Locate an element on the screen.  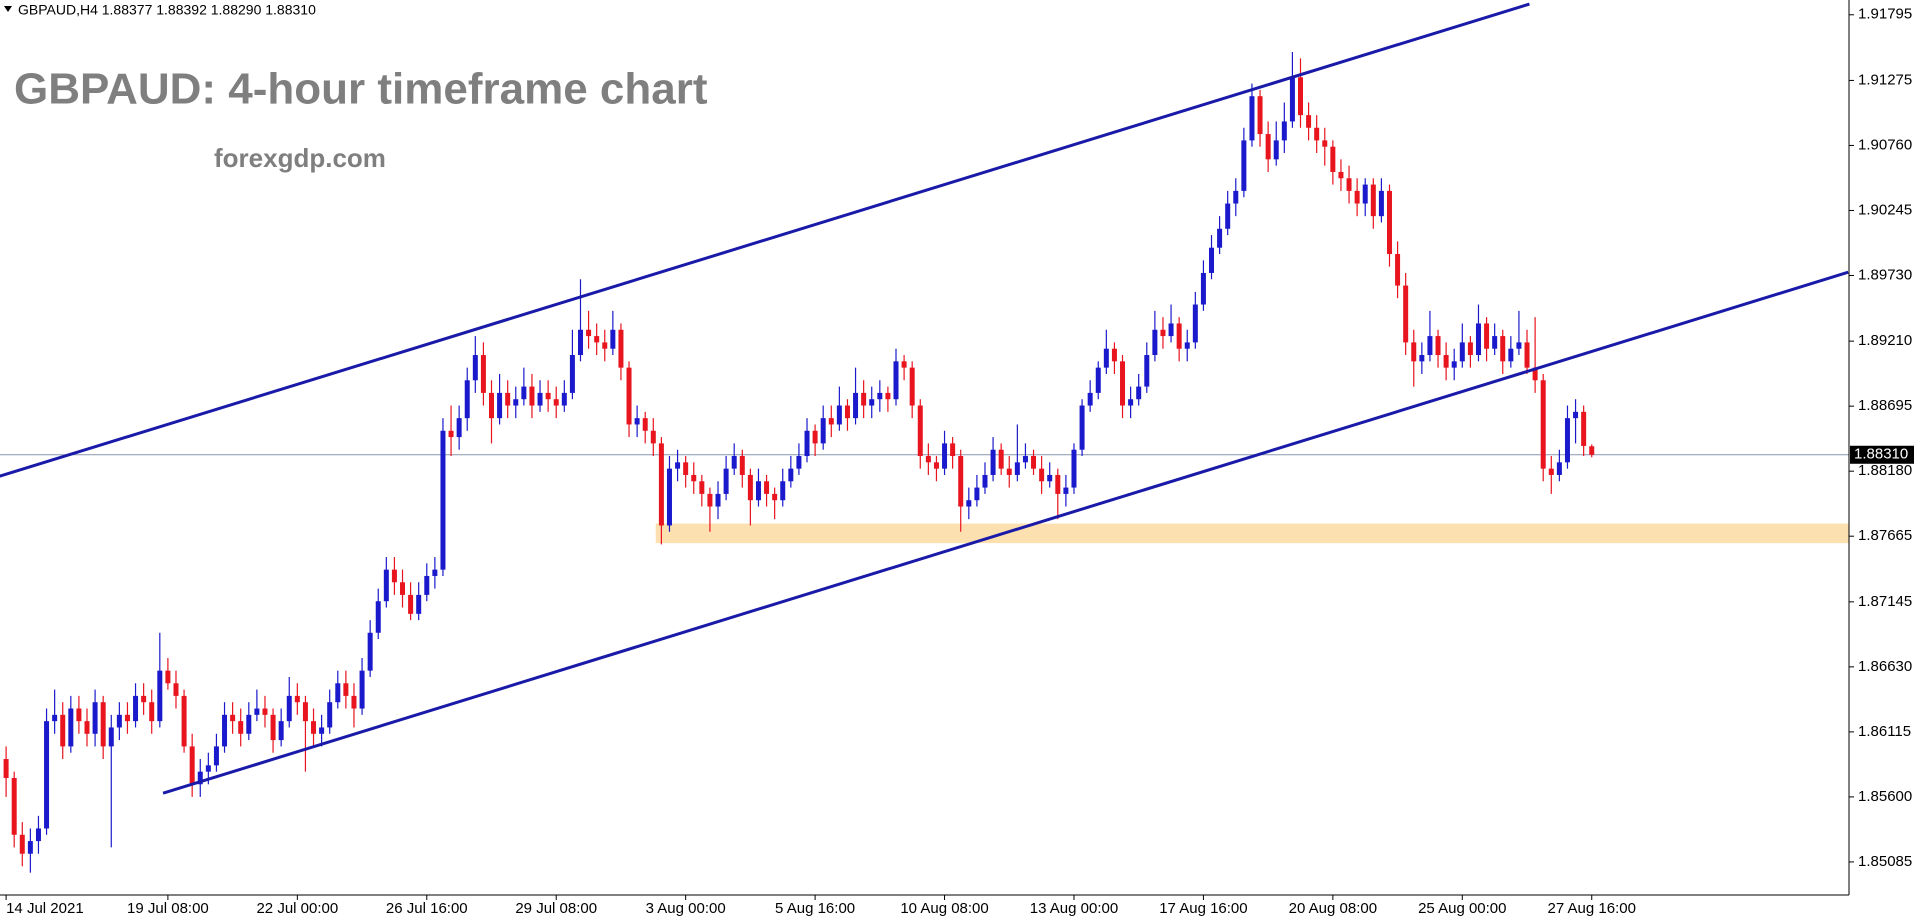
y-tick-label: 1.87665 is located at coordinates (1885, 535).